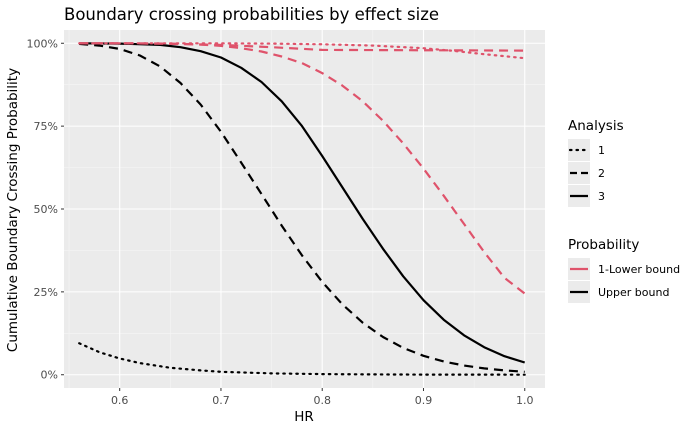 The image size is (700, 432). What do you see at coordinates (579, 173) in the screenshot?
I see `legend-key` at bounding box center [579, 173].